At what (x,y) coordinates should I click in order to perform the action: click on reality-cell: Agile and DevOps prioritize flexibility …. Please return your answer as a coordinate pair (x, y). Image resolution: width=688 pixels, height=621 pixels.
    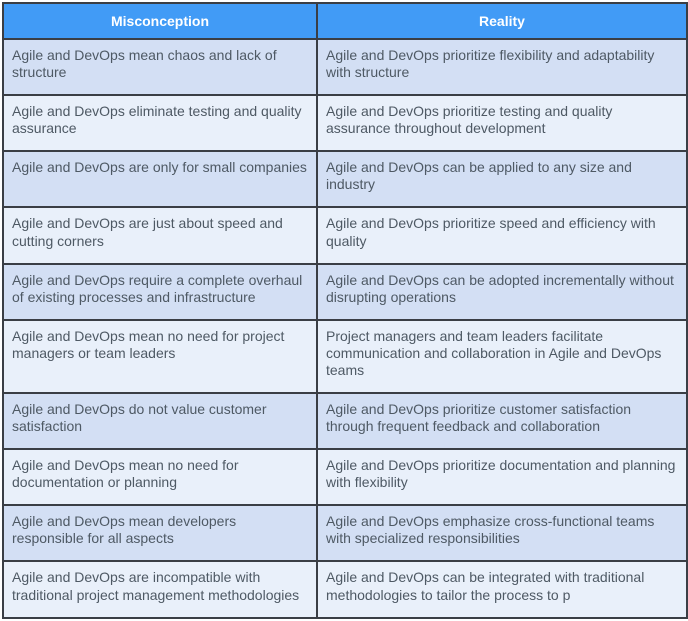
    Looking at the image, I should click on (502, 67).